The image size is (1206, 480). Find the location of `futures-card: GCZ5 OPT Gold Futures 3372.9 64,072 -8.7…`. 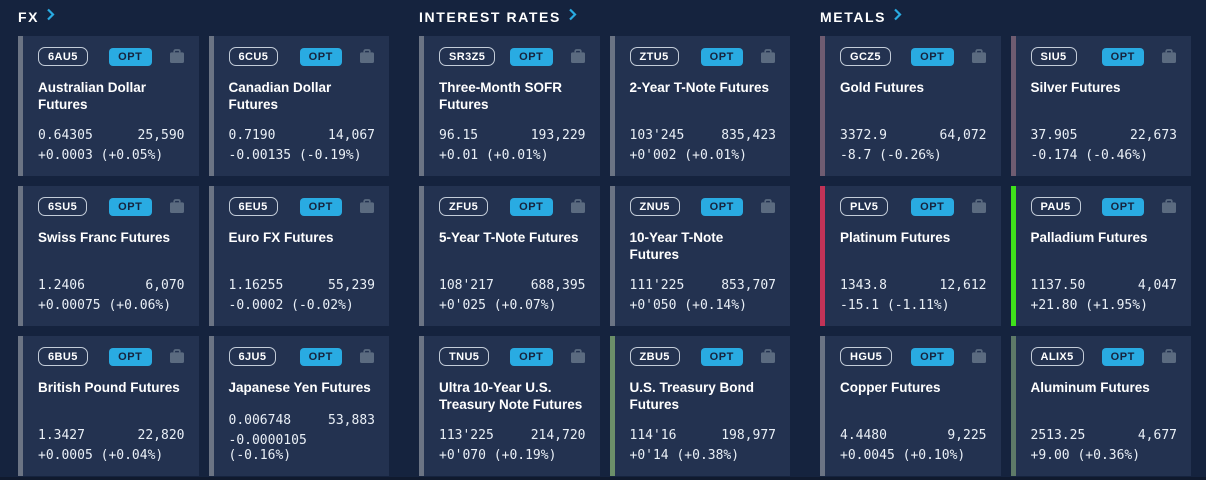

futures-card: GCZ5 OPT Gold Futures 3372.9 64,072 -8.7… is located at coordinates (910, 106).